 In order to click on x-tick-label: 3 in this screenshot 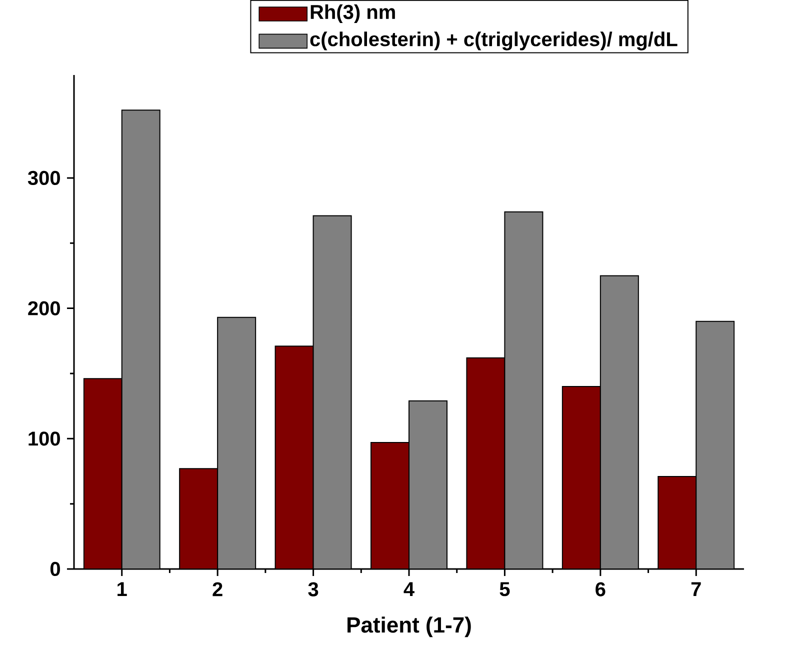, I will do `click(313, 589)`.